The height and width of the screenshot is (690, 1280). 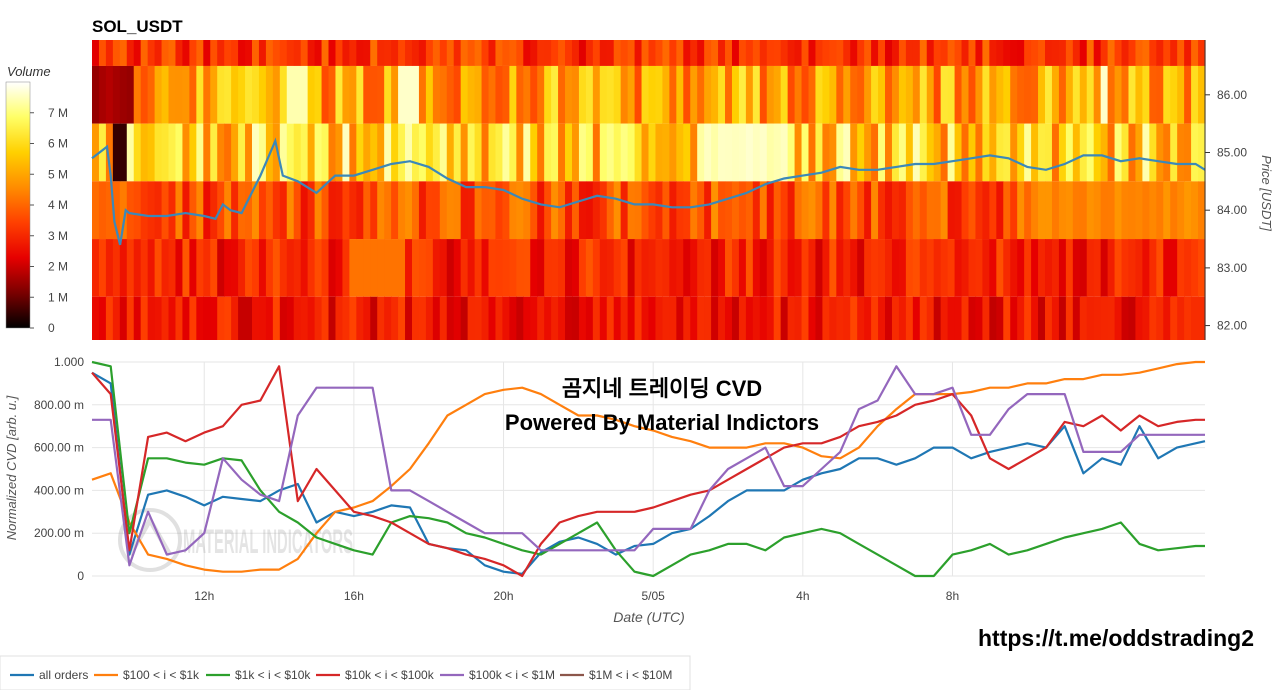 I want to click on legend-item: $100 < i < $1k, so click(x=161, y=675).